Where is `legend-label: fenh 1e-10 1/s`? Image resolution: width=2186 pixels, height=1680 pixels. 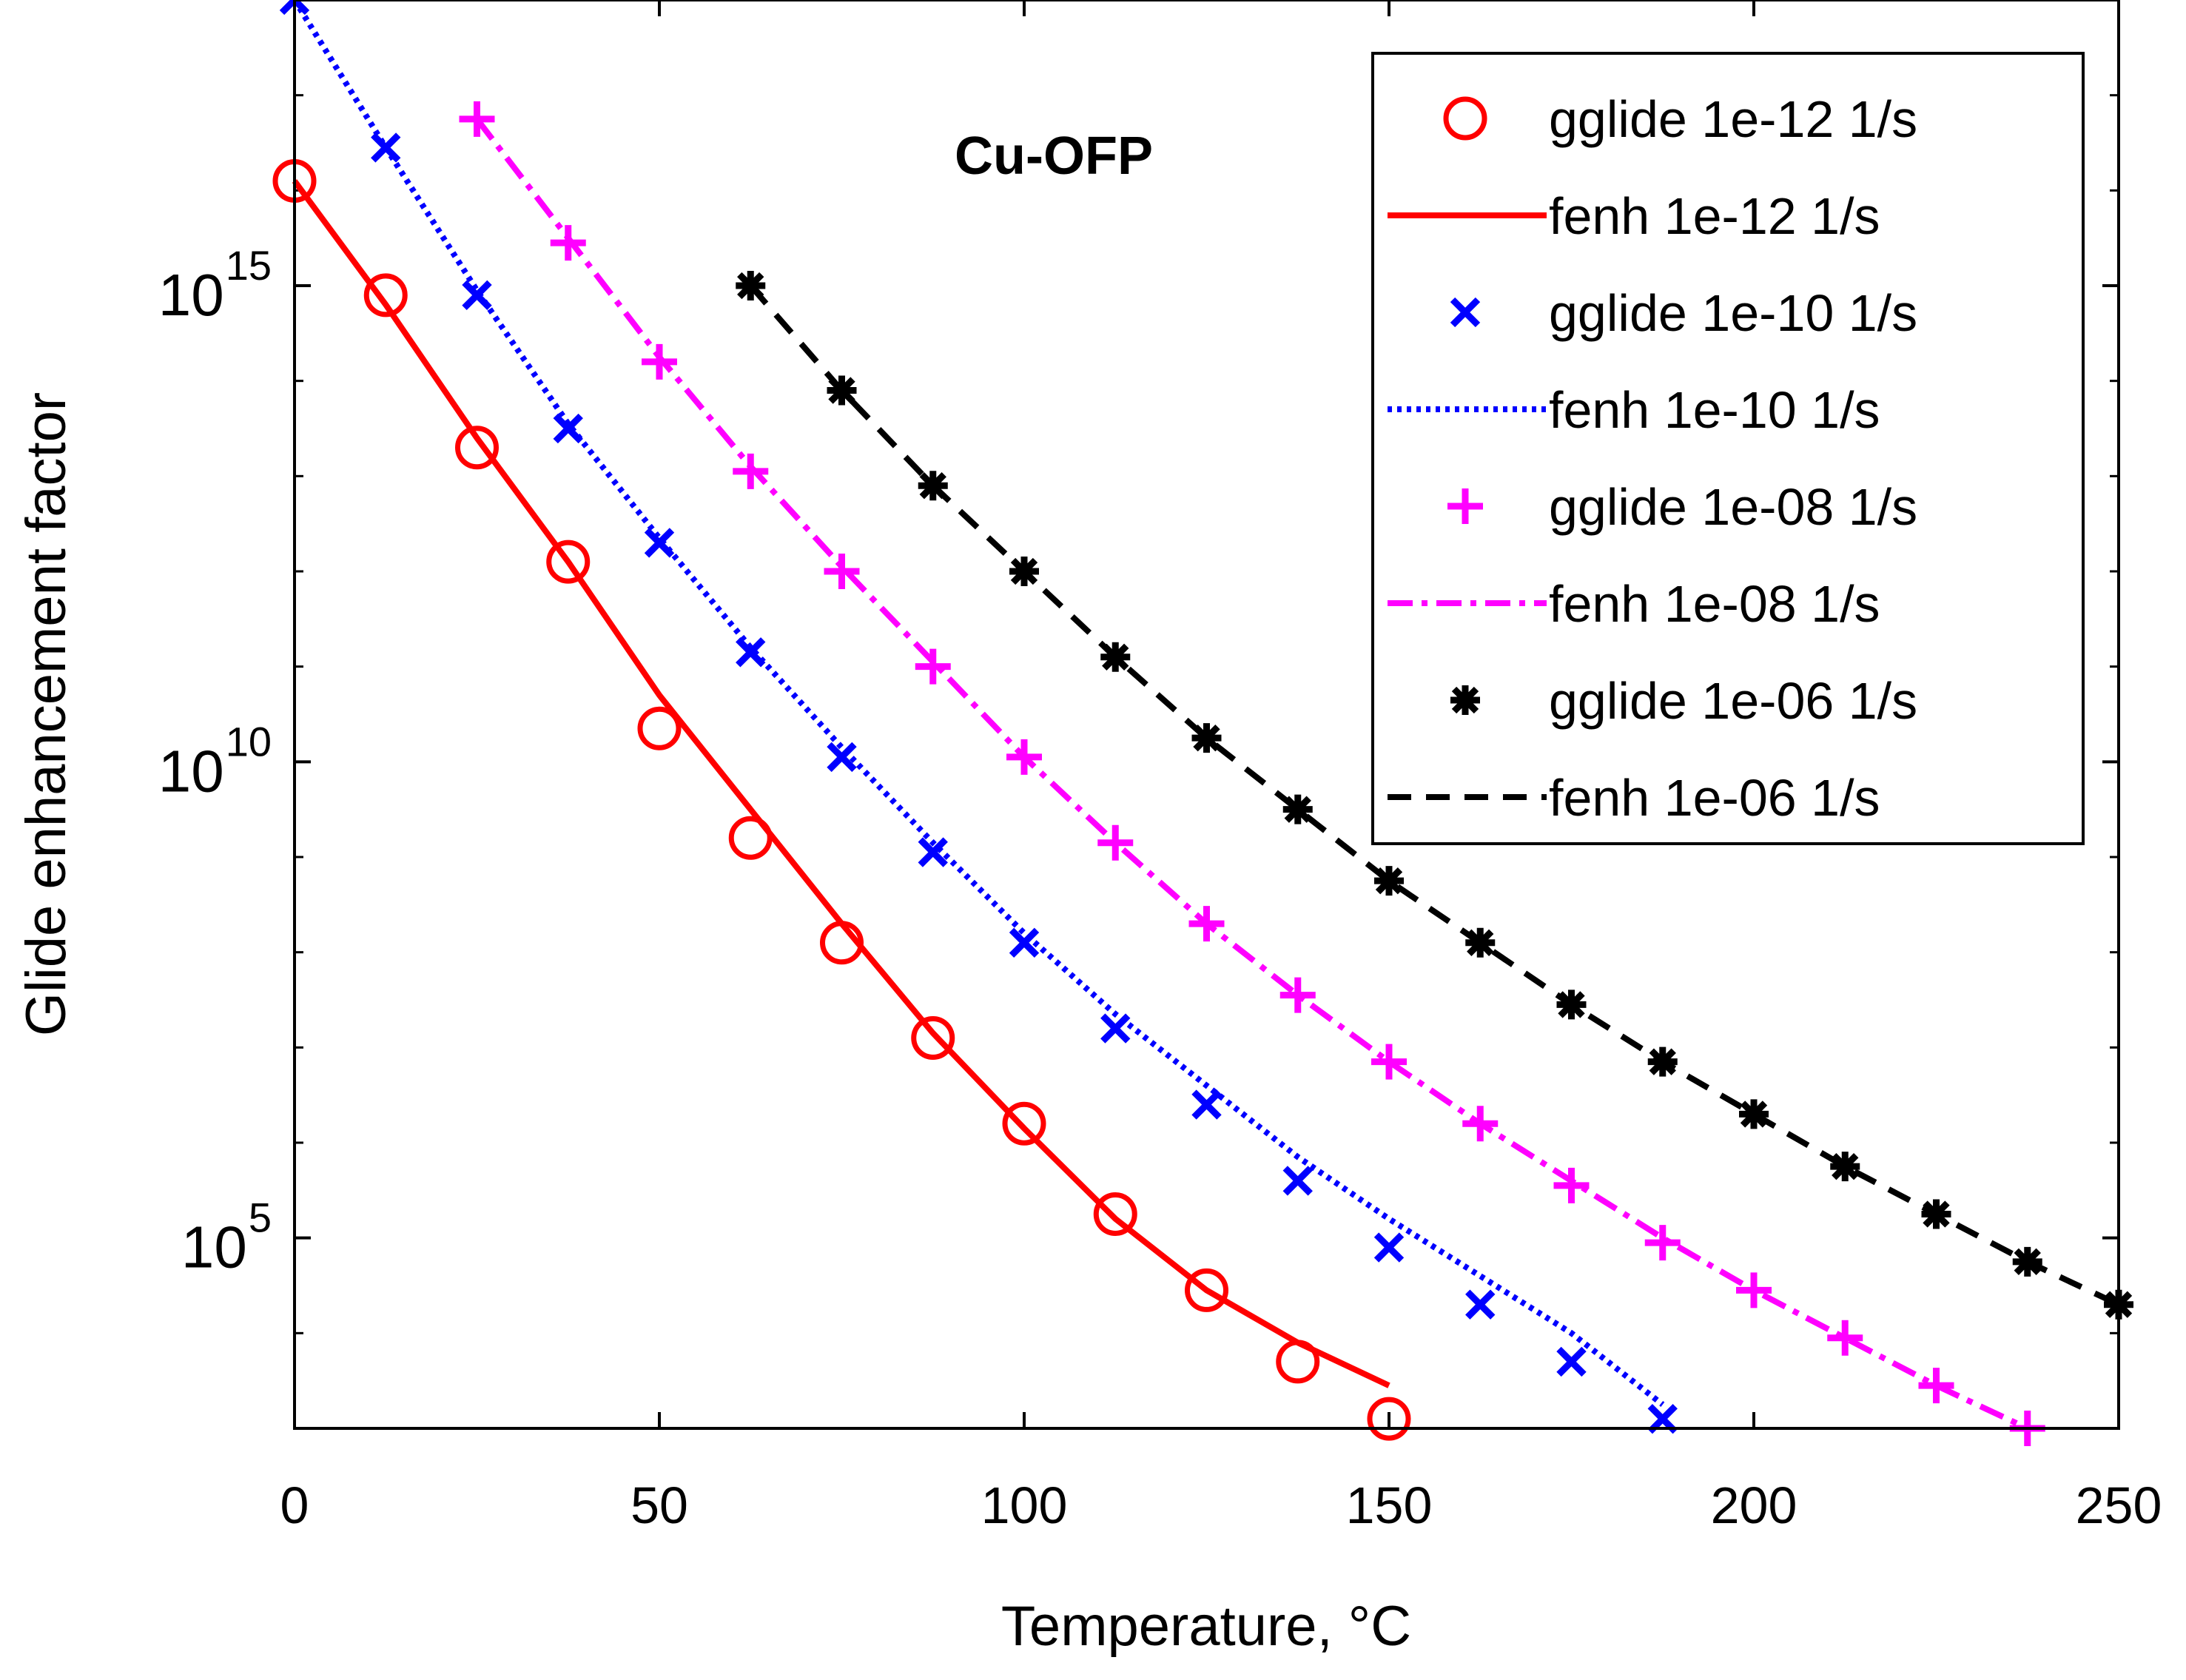
legend-label: fenh 1e-10 1/s is located at coordinates (1714, 410).